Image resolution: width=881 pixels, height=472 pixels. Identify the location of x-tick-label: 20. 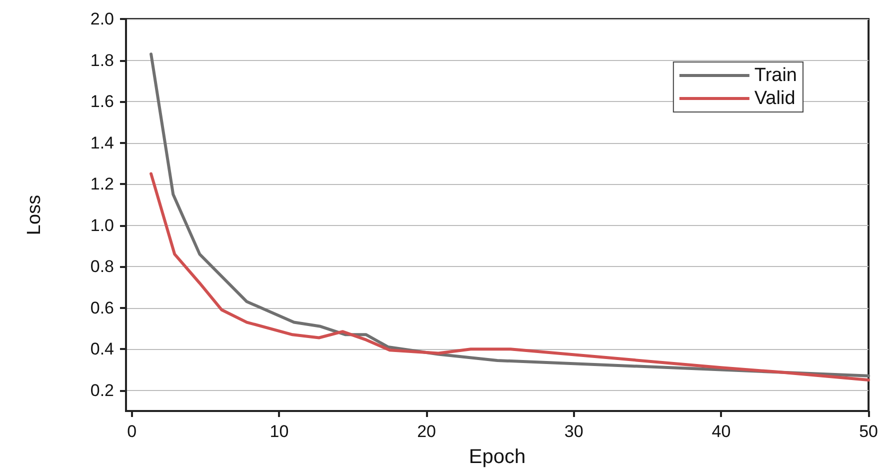
(426, 431).